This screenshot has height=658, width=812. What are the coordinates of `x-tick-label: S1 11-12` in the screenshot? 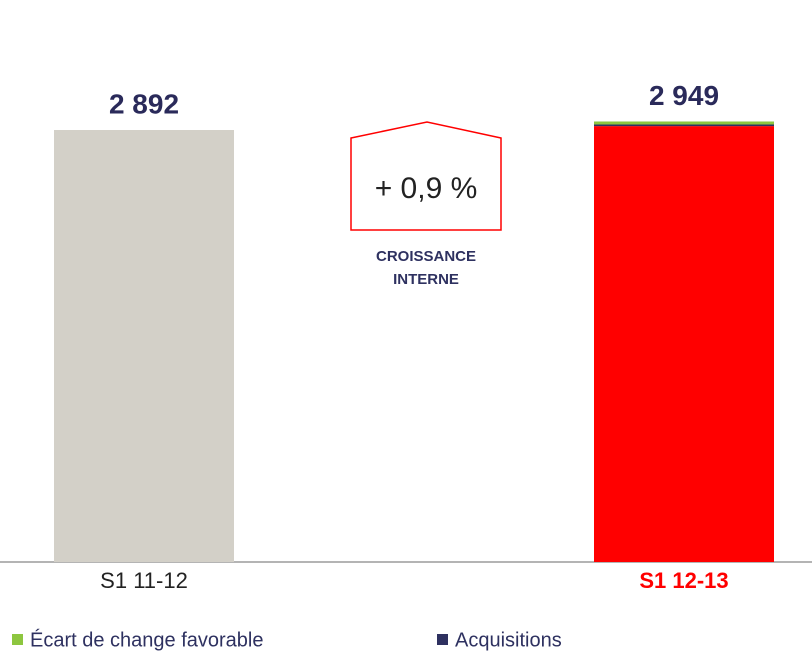 It's located at (144, 580).